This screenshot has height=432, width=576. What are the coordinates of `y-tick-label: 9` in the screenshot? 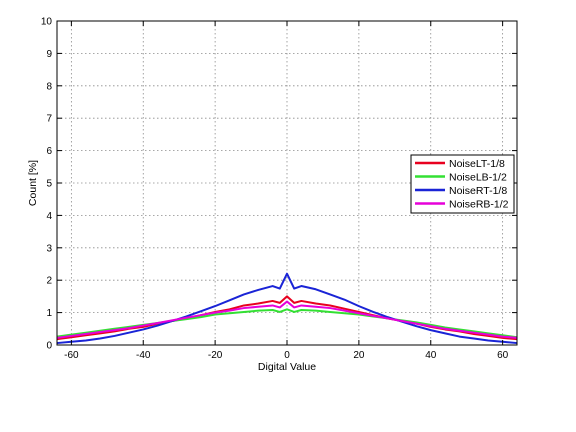 It's located at (49, 54).